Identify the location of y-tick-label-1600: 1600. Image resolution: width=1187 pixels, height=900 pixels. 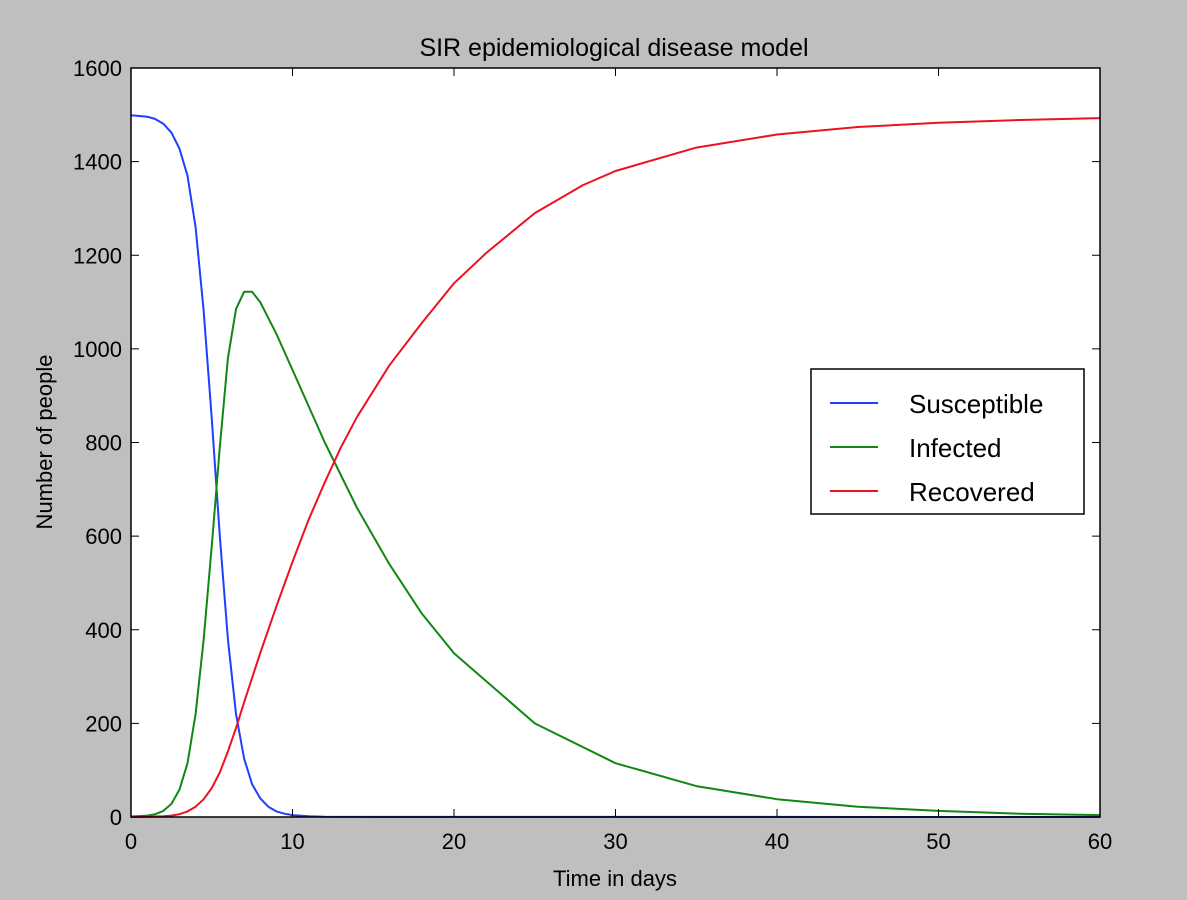
(97, 68).